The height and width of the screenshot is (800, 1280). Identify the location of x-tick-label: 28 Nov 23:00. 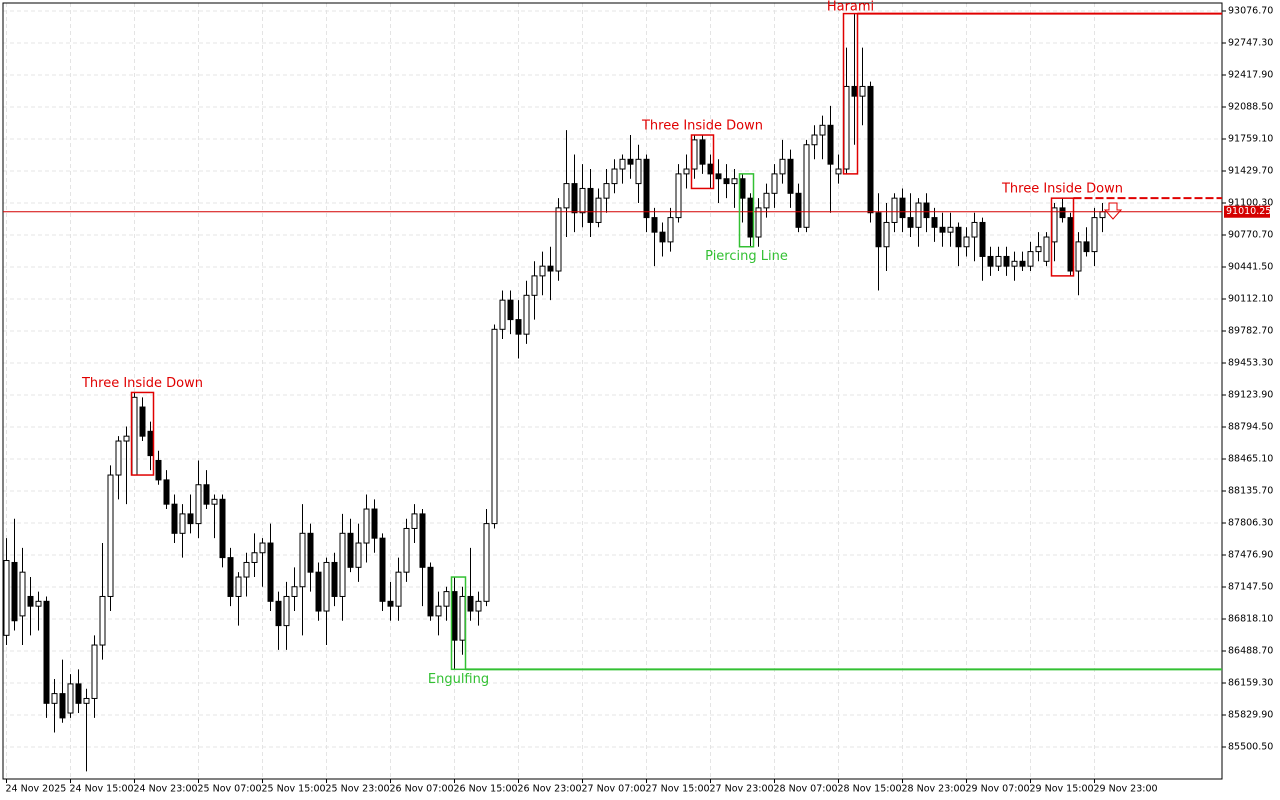
(934, 789).